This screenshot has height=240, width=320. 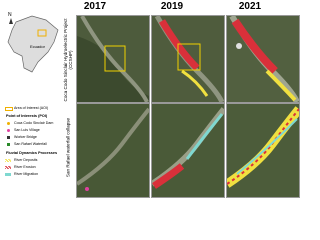 I want to click on legend-item: Worker Bridge, so click(x=25, y=137).